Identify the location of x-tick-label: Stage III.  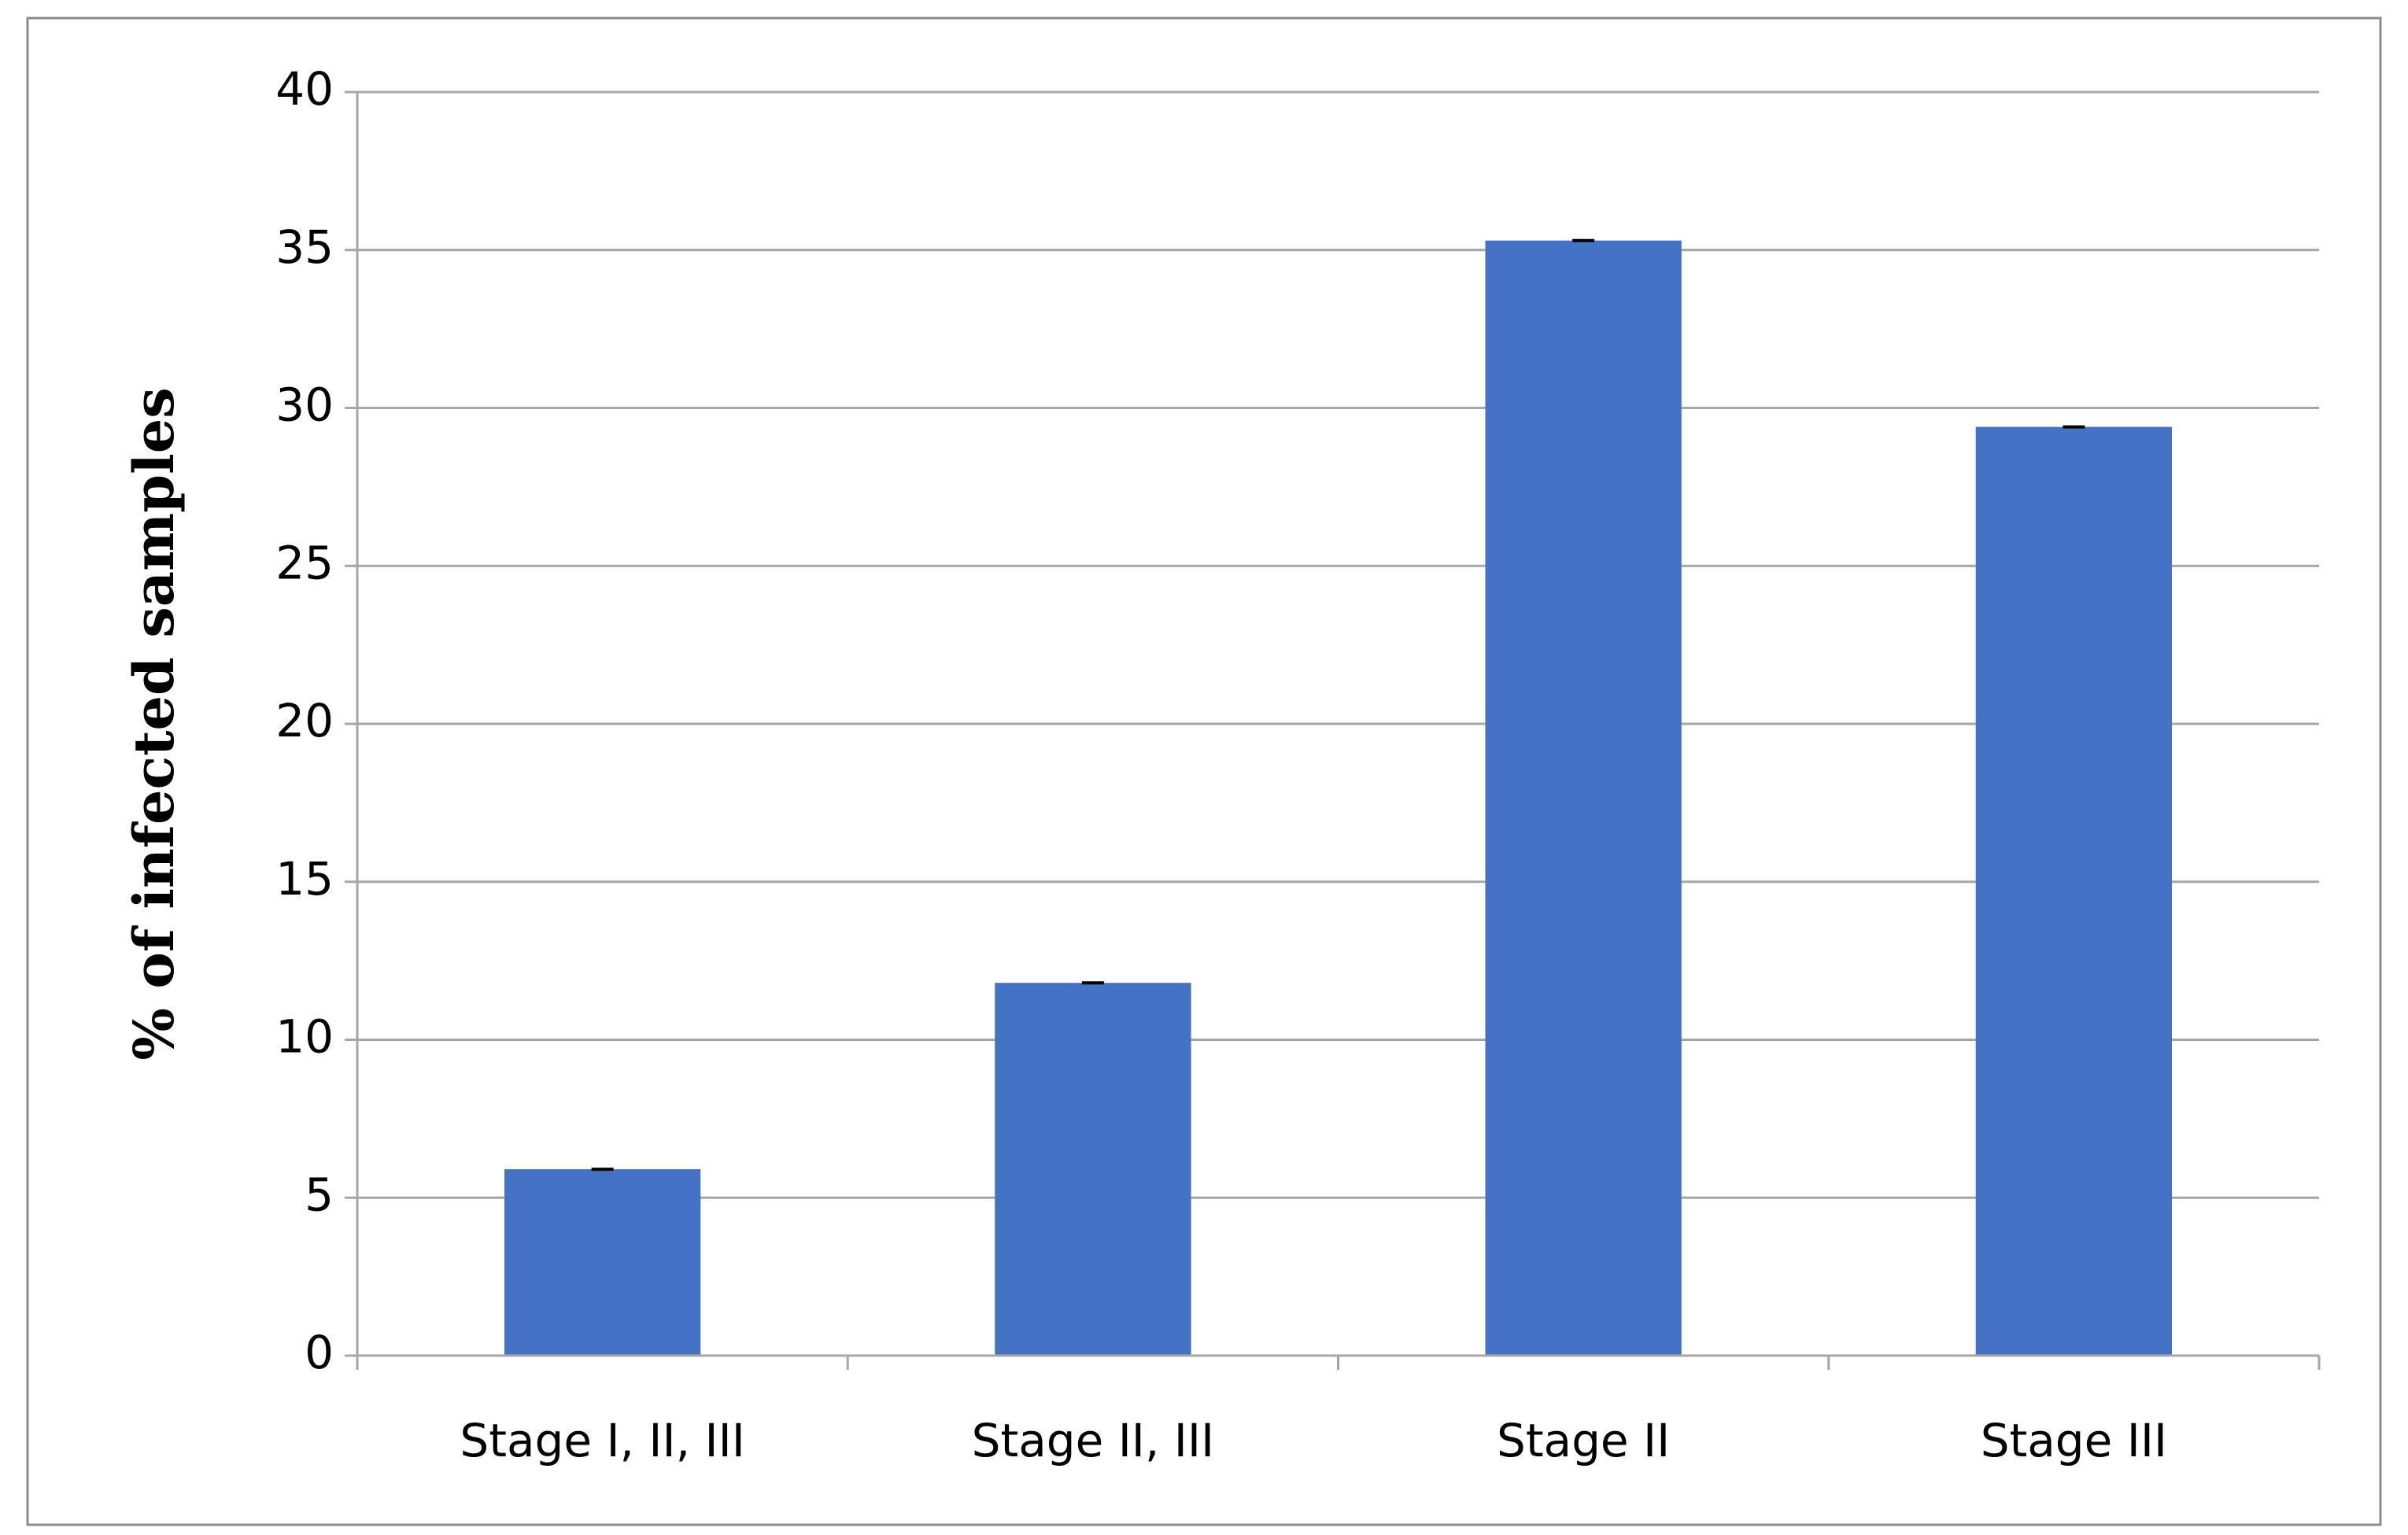
(2074, 1440).